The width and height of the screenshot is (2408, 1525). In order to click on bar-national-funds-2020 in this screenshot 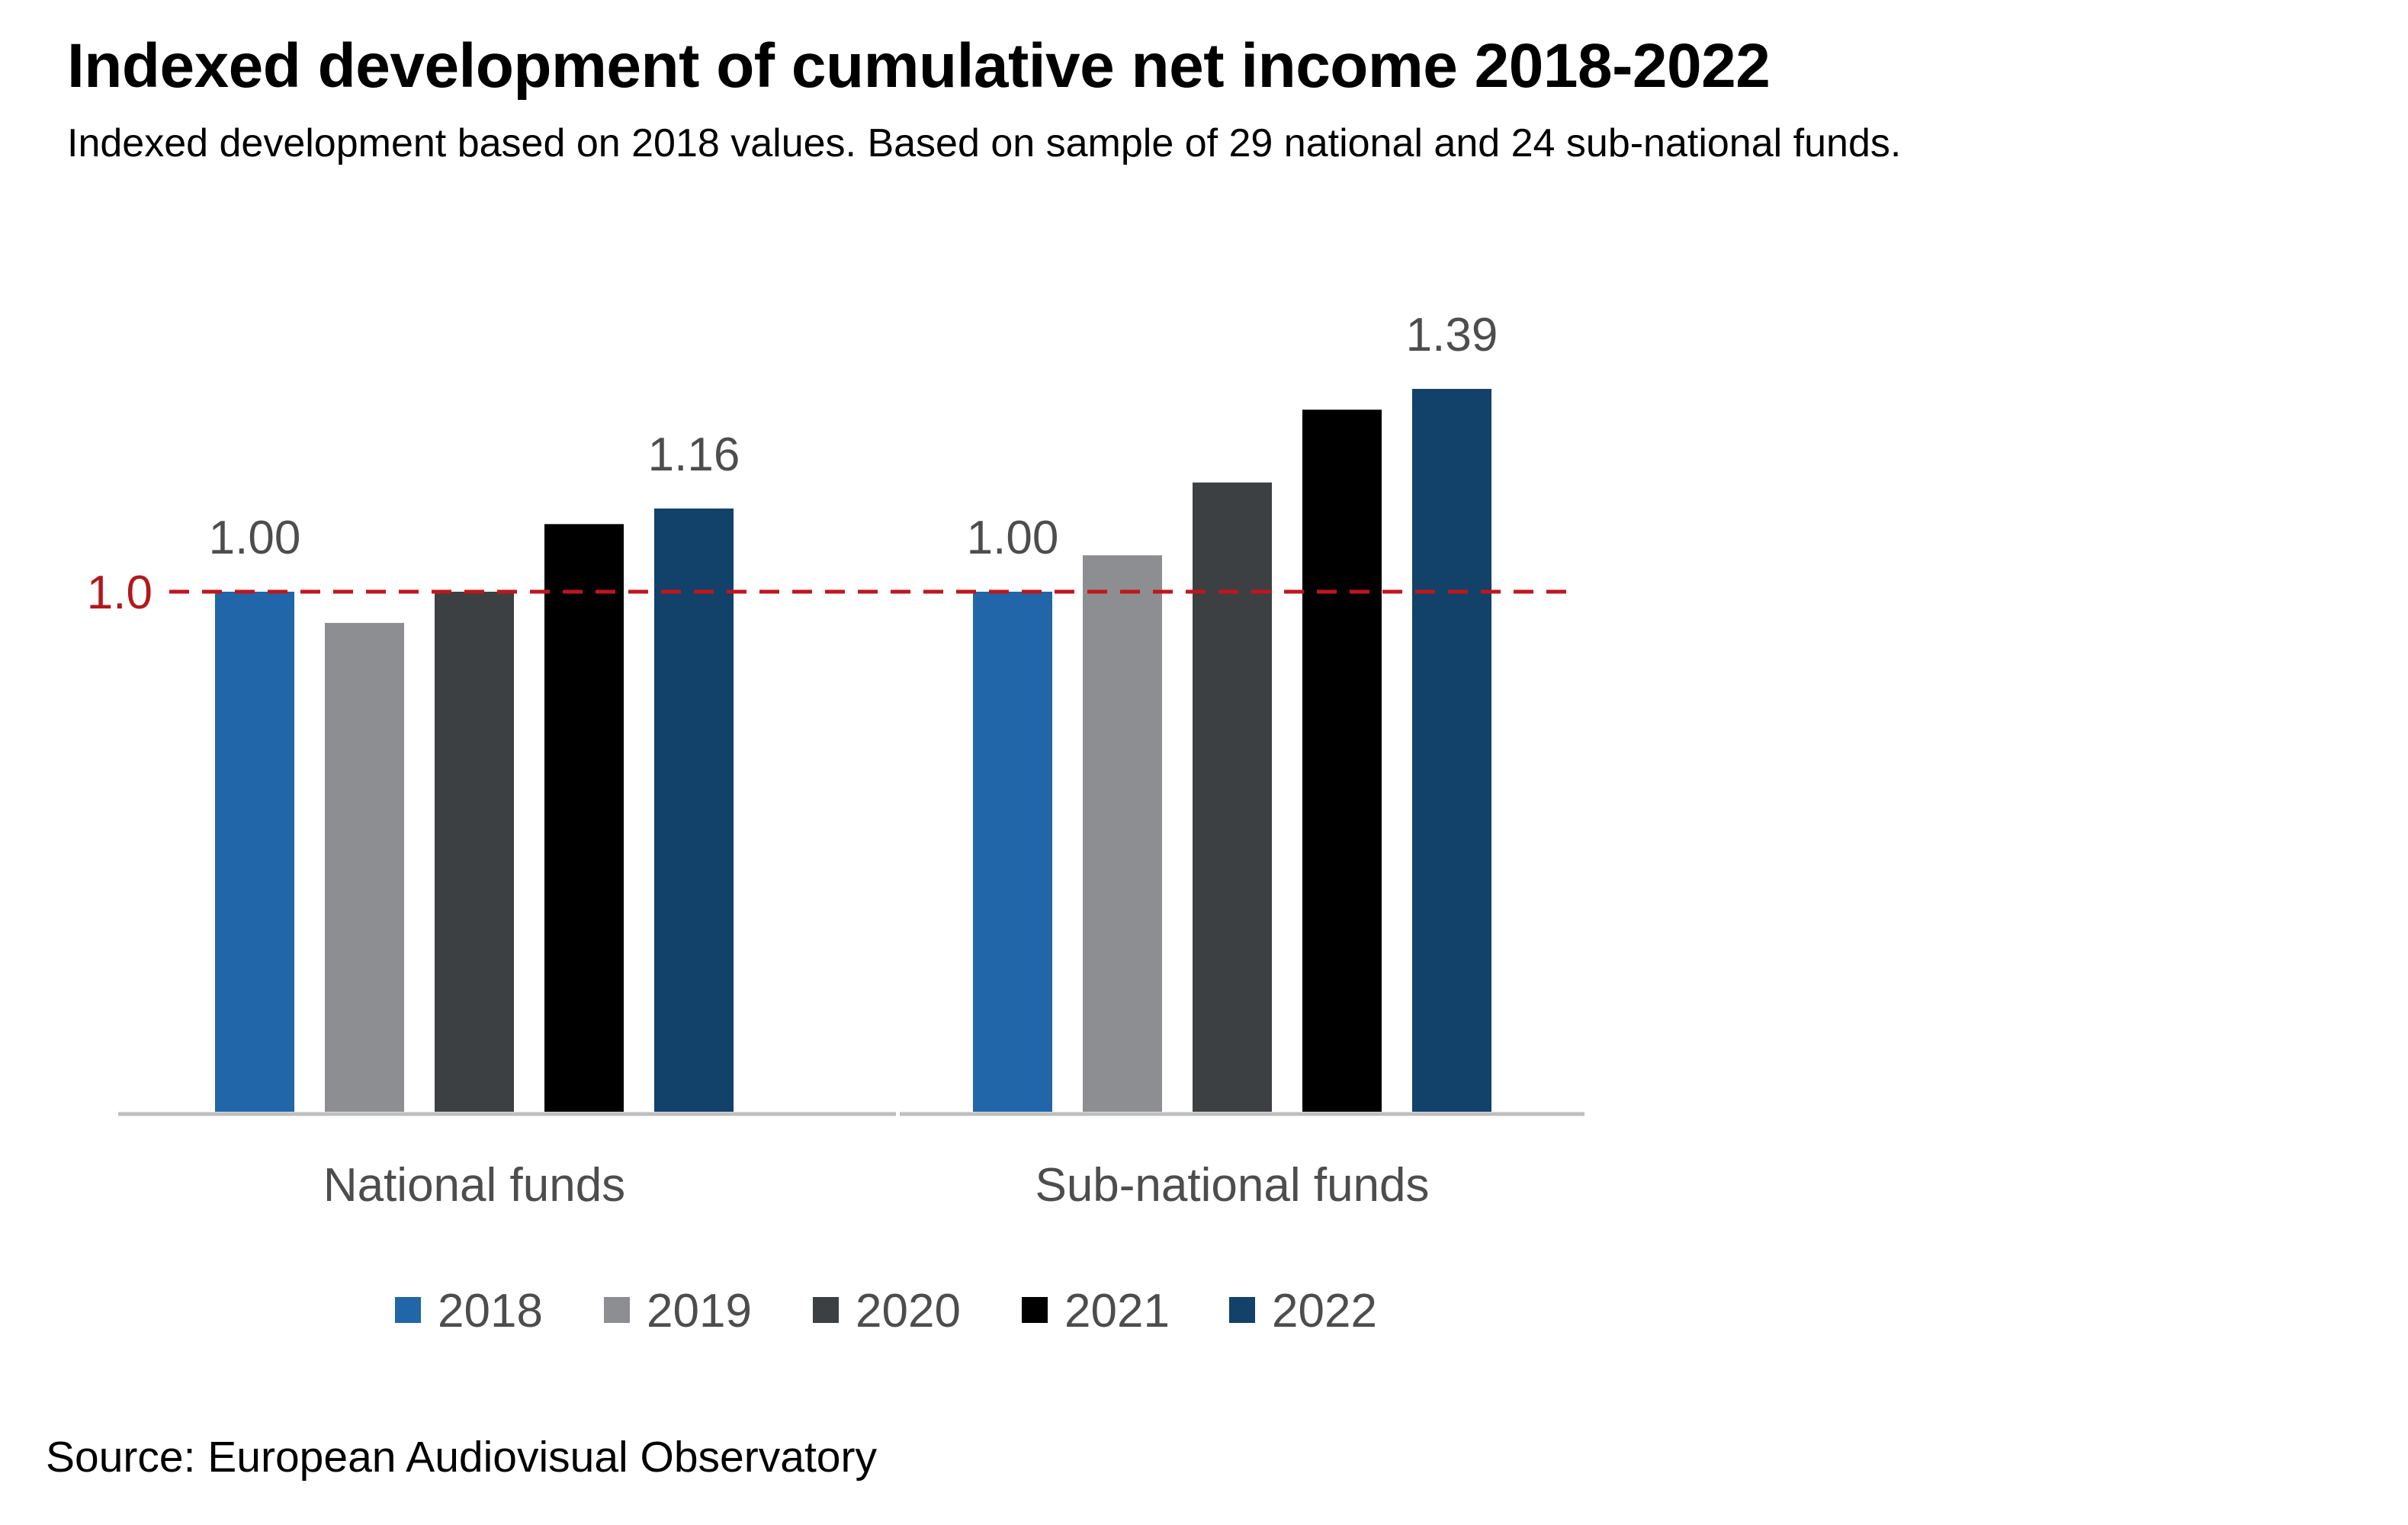, I will do `click(474, 852)`.